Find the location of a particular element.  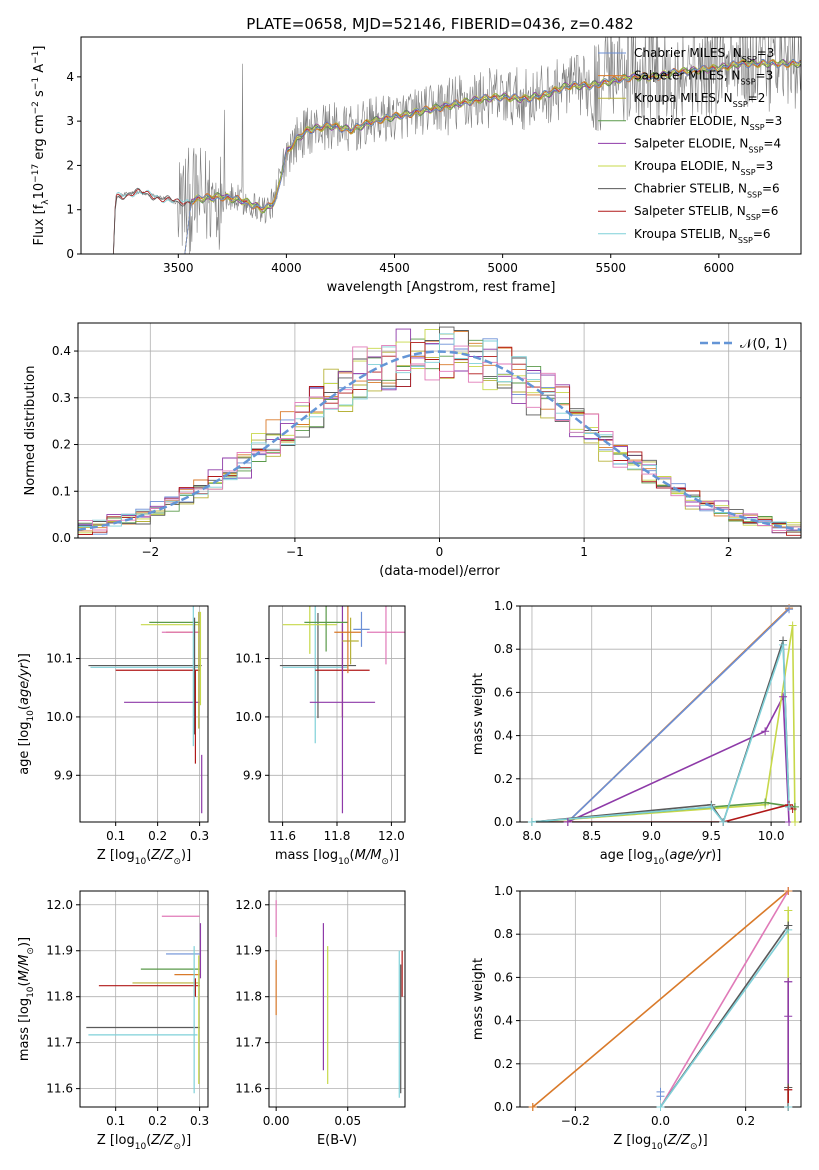

y-tick-label: 0.2 is located at coordinates (503, 779).